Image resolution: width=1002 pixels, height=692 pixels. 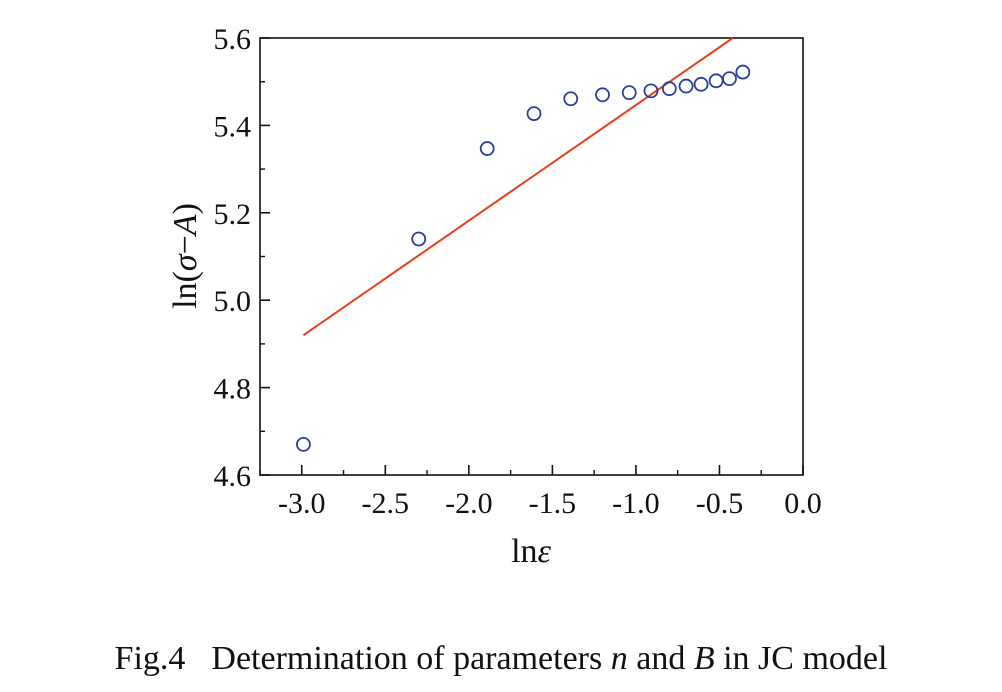 I want to click on y-tick-label: 5.0, so click(x=233, y=301).